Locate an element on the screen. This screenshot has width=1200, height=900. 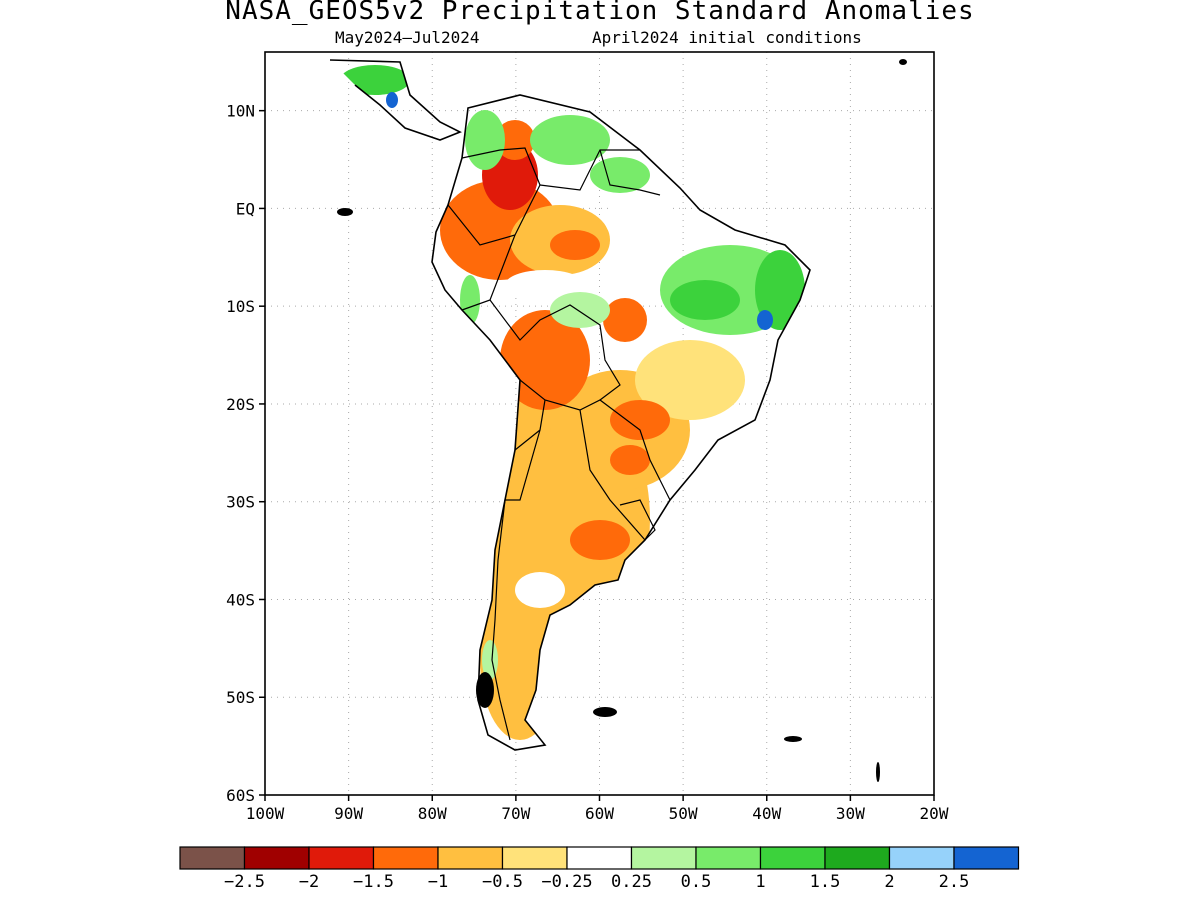
colorbar-label: −2.5 is located at coordinates (244, 882).